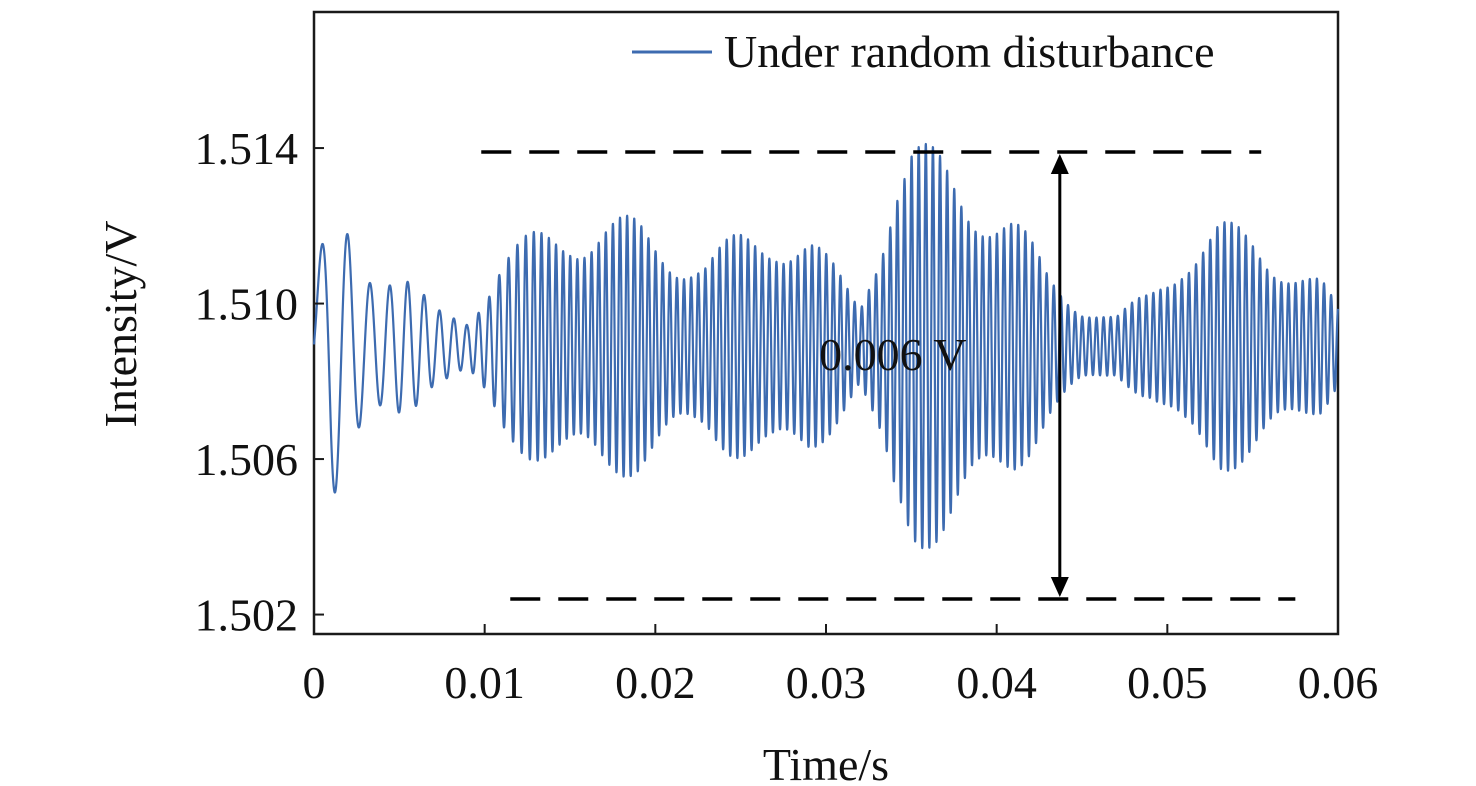 The image size is (1476, 786). Describe the element at coordinates (655, 682) in the screenshot. I see `x-tick-label: 0.02` at that location.